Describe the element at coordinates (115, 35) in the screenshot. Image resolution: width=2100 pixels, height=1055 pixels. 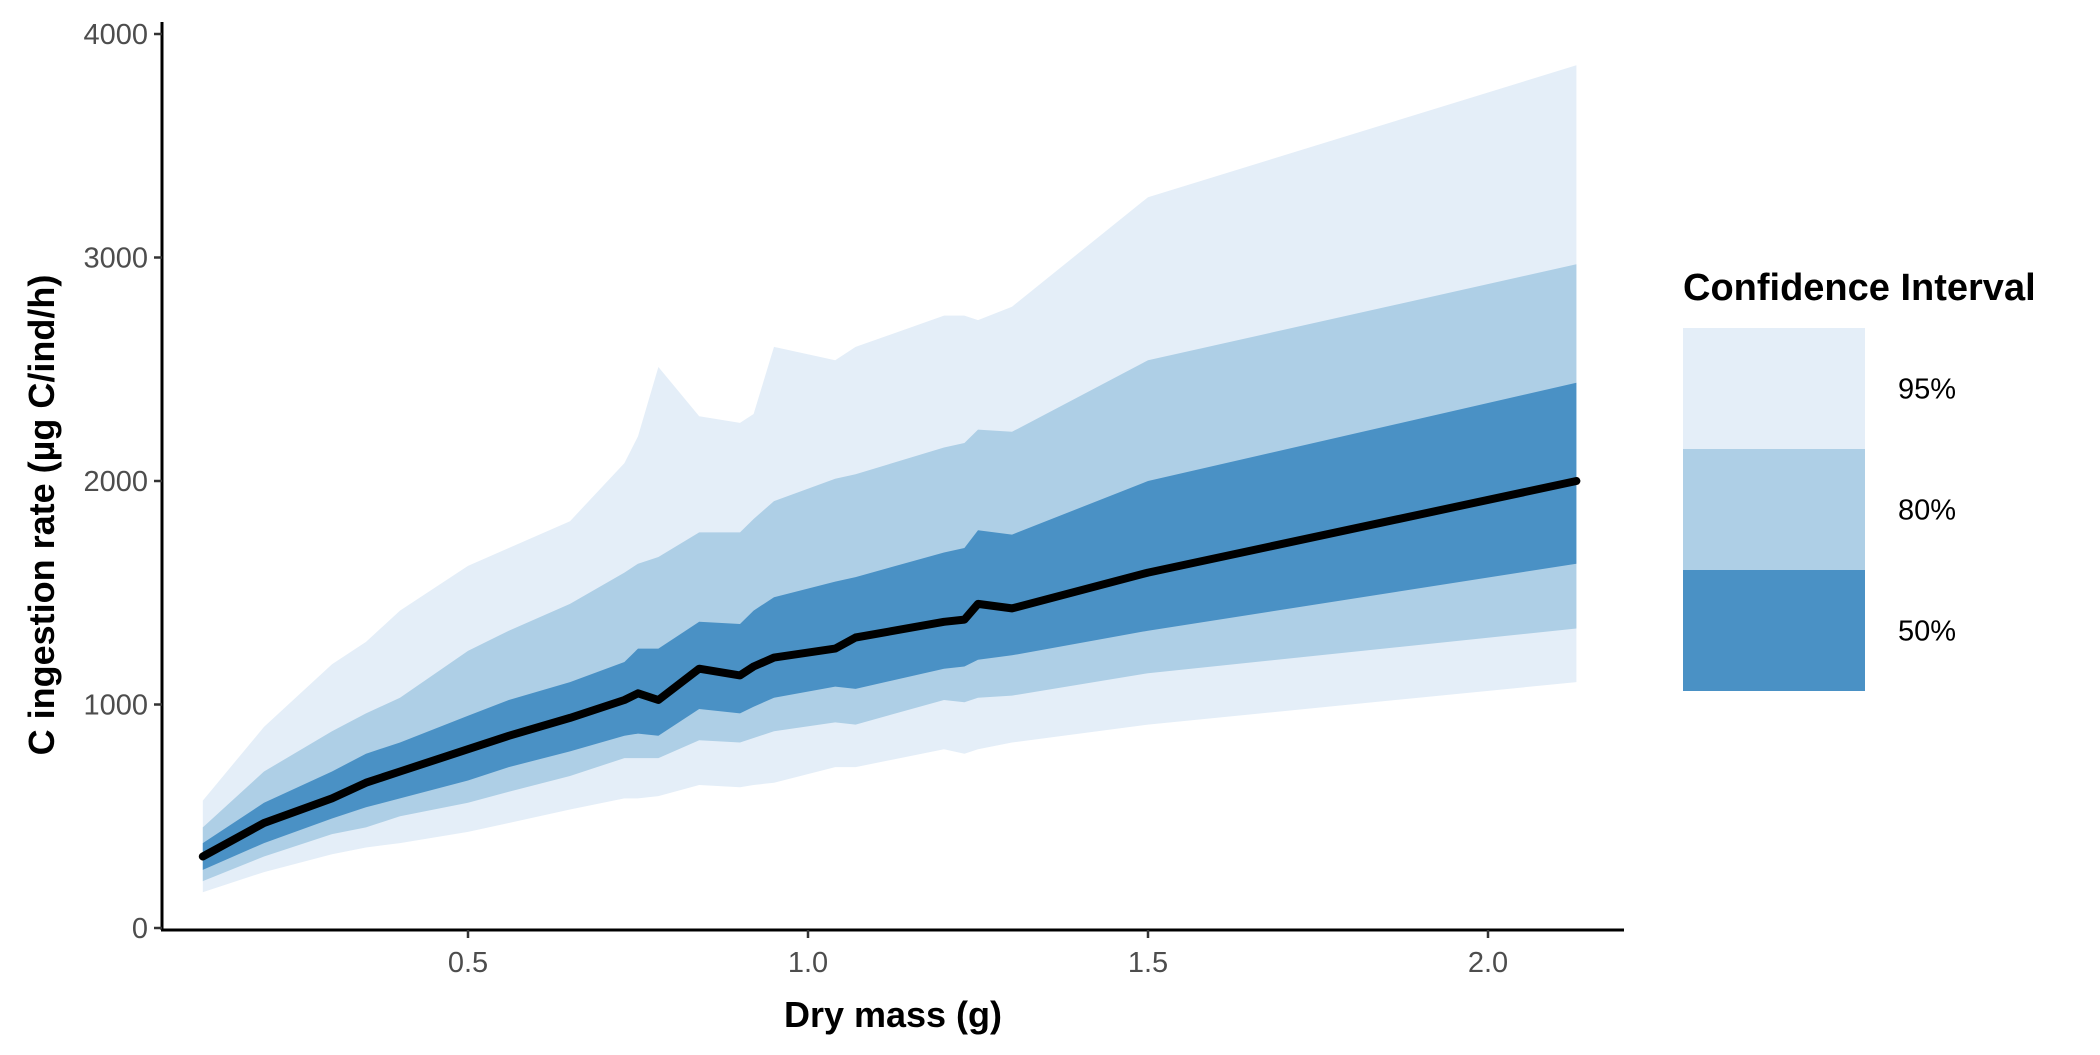
I see `y-tick-label: 4000` at that location.